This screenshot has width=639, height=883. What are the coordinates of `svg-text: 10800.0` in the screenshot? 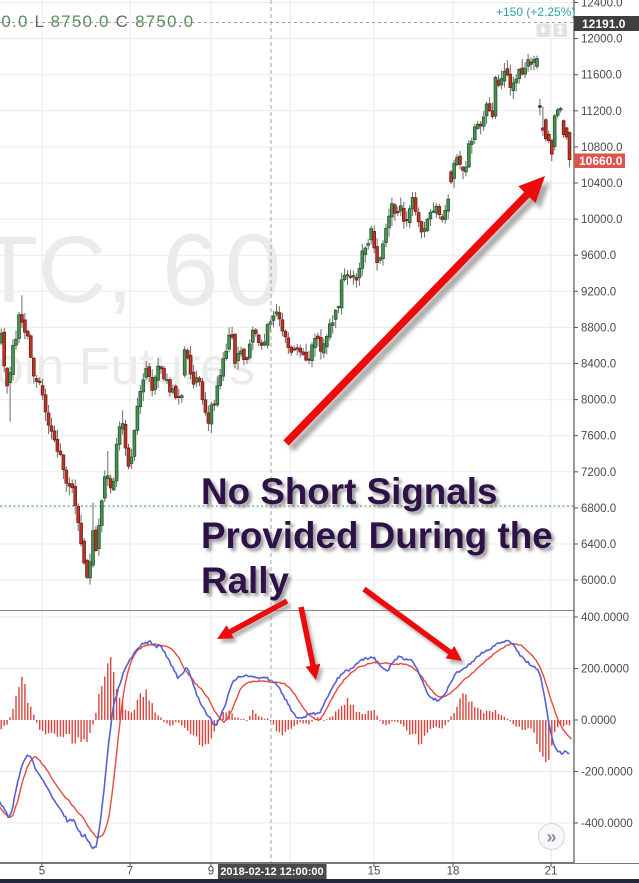 It's located at (602, 148).